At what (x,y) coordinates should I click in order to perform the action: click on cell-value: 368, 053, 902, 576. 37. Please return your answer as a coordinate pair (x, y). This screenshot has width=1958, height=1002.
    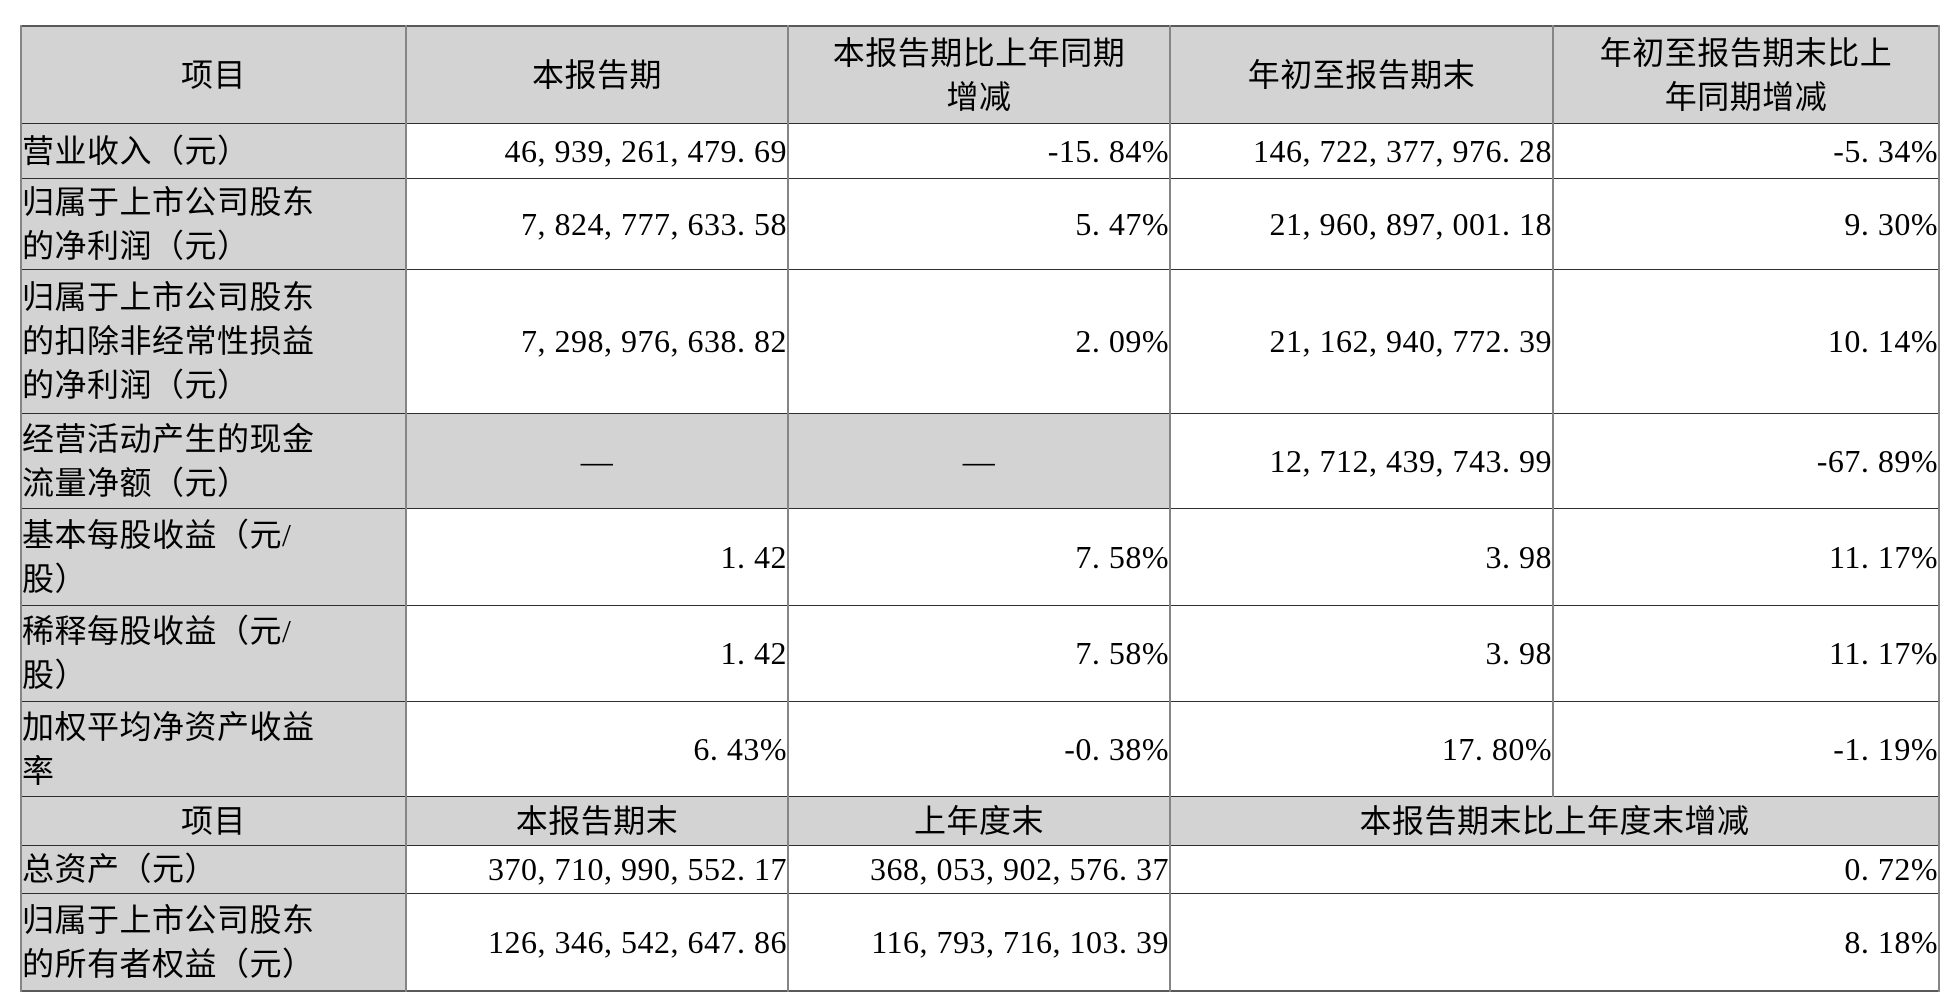
    Looking at the image, I should click on (979, 869).